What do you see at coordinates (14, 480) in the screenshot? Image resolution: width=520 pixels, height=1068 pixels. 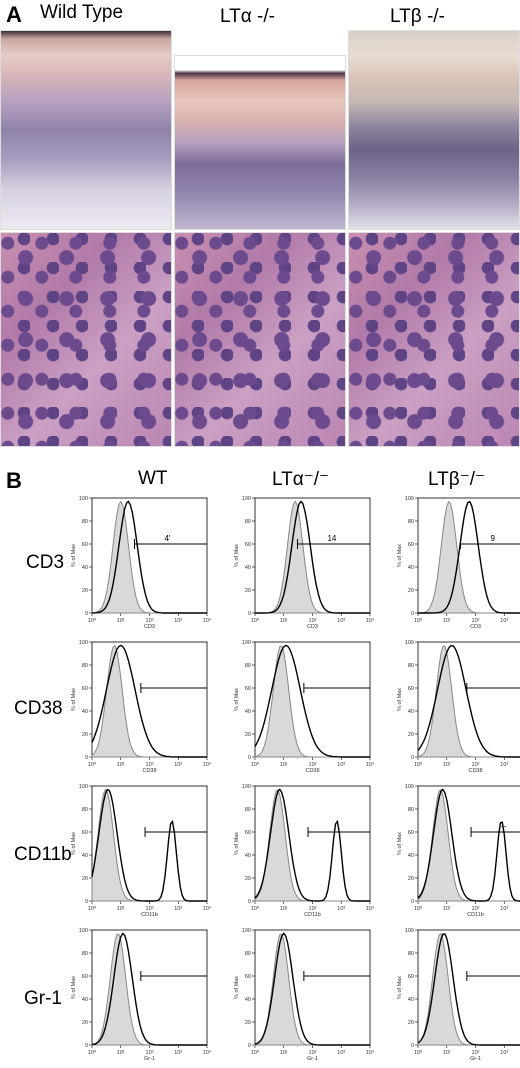 I see `panel-b-letter: B` at bounding box center [14, 480].